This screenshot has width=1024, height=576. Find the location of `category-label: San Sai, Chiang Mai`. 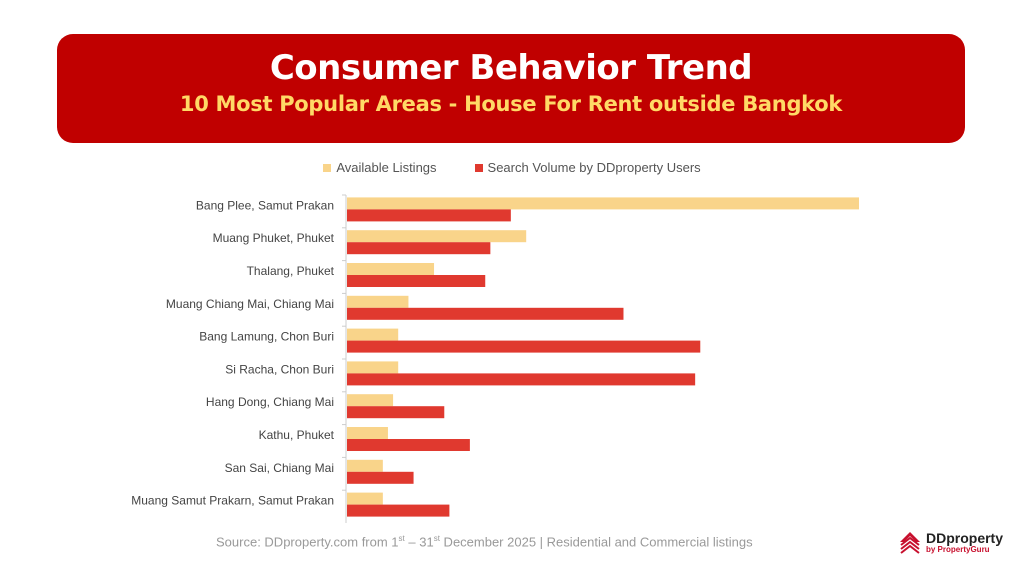

category-label: San Sai, Chiang Mai is located at coordinates (279, 468).